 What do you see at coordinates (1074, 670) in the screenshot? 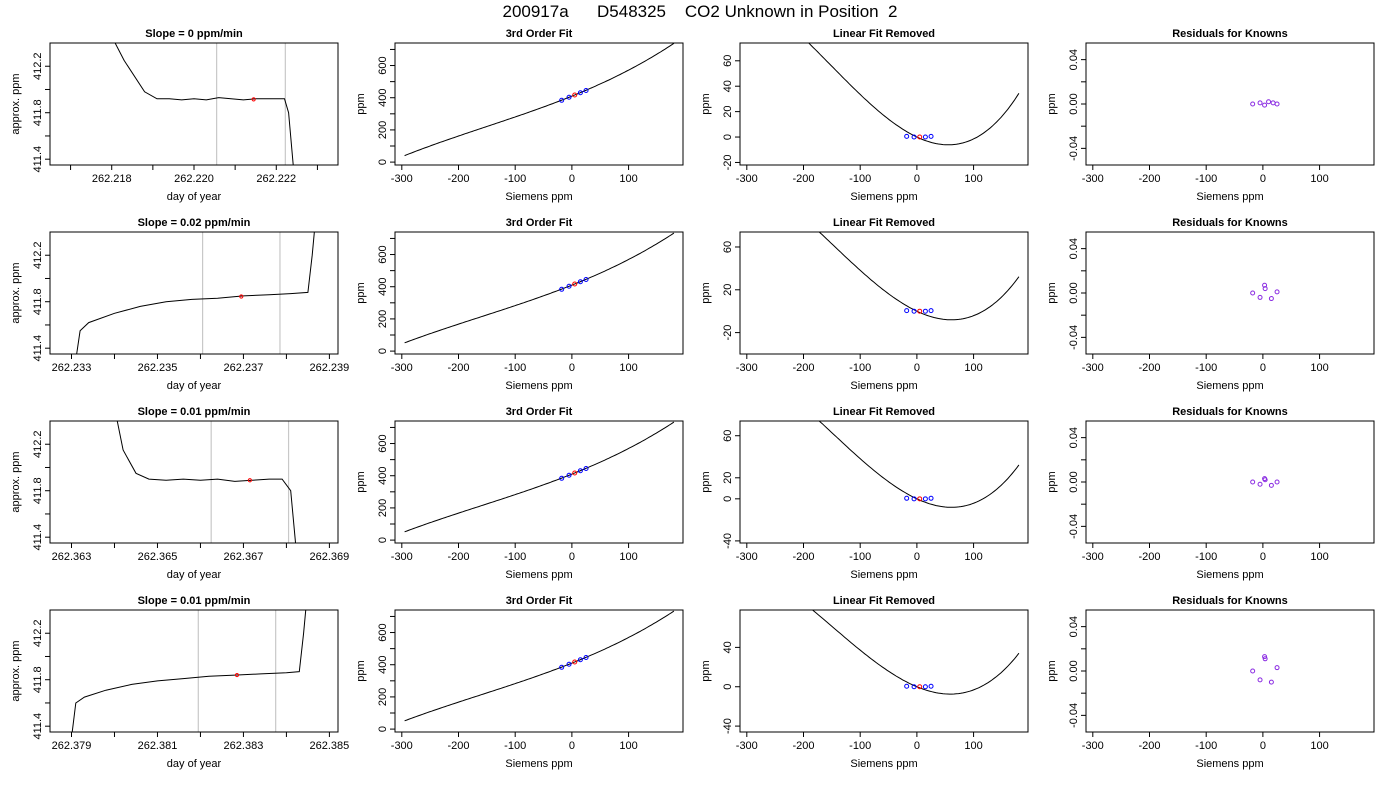
I see `y-tick-label: 0.00` at bounding box center [1074, 670].